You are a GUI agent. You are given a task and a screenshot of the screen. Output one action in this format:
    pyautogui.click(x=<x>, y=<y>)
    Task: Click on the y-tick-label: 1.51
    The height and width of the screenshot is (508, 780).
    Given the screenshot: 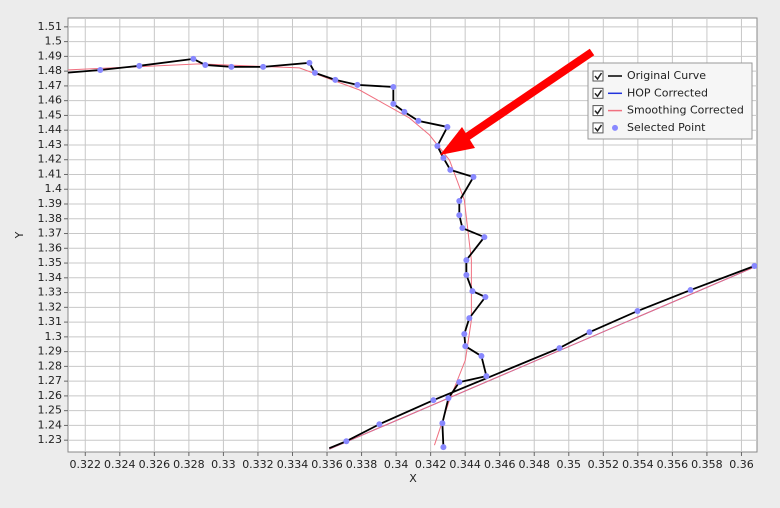 What is the action you would take?
    pyautogui.click(x=50, y=26)
    